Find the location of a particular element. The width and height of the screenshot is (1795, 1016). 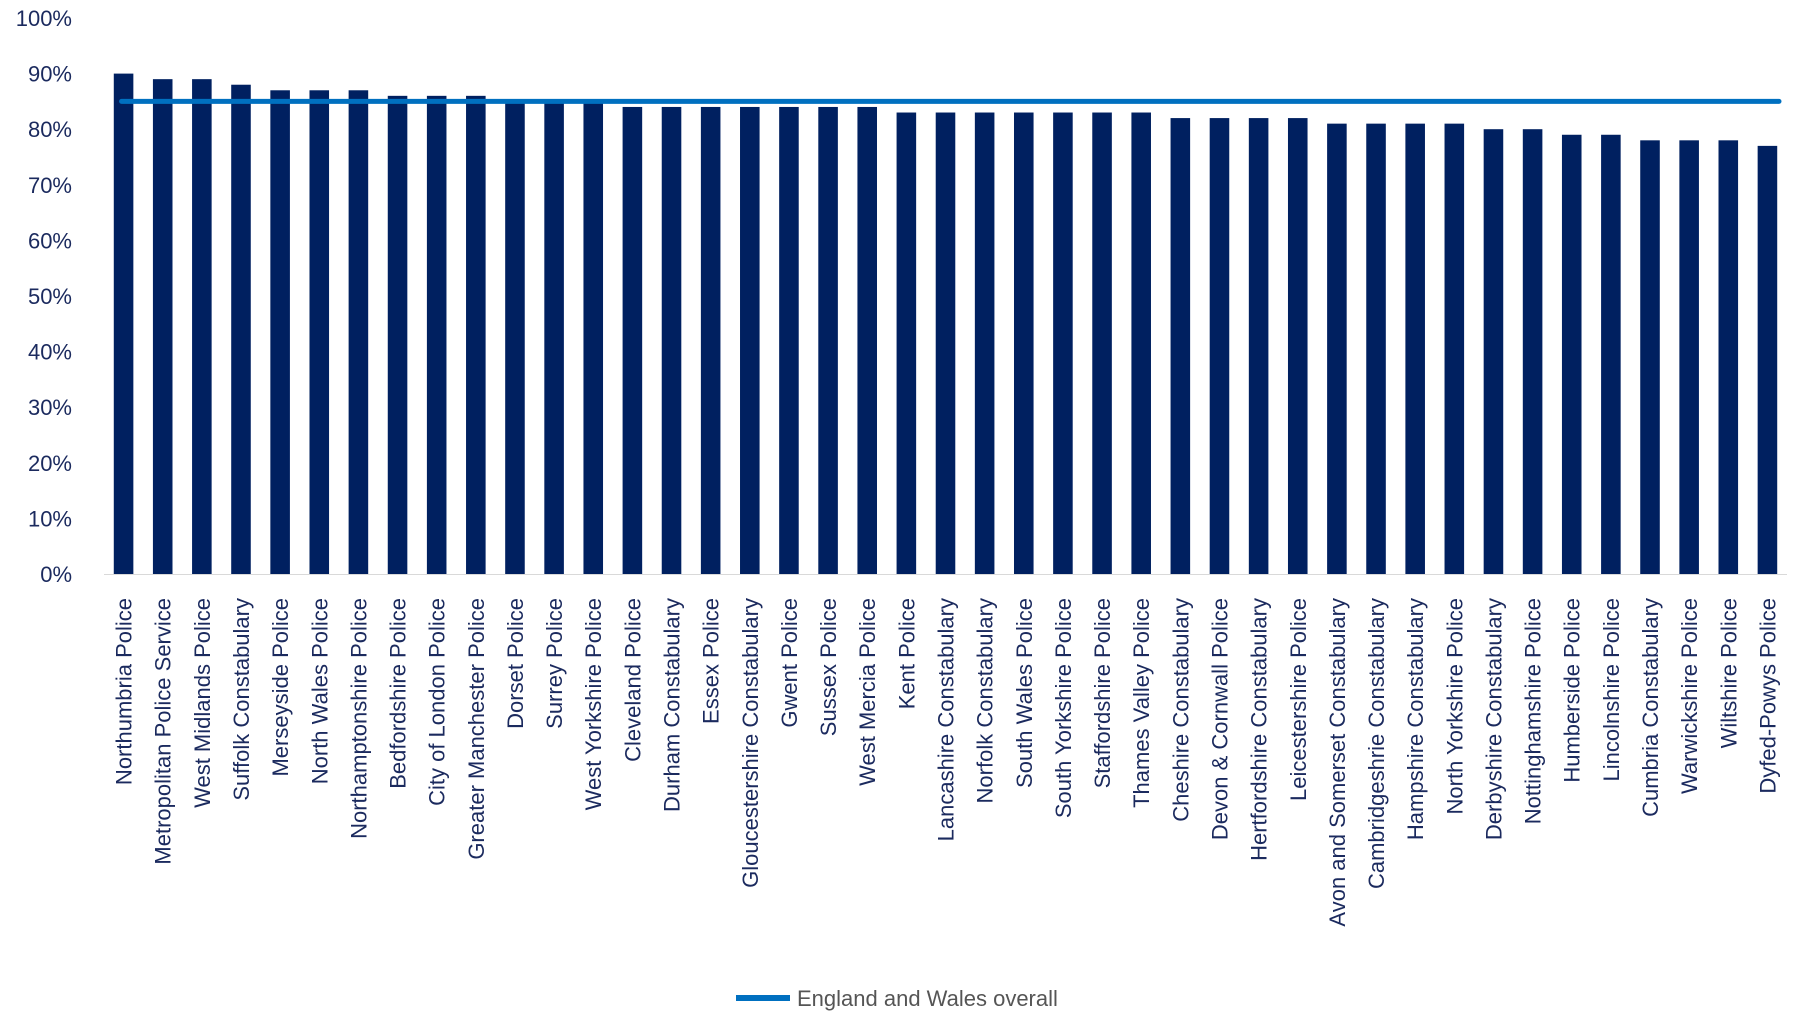

y-tick-label: 10% is located at coordinates (50, 518).